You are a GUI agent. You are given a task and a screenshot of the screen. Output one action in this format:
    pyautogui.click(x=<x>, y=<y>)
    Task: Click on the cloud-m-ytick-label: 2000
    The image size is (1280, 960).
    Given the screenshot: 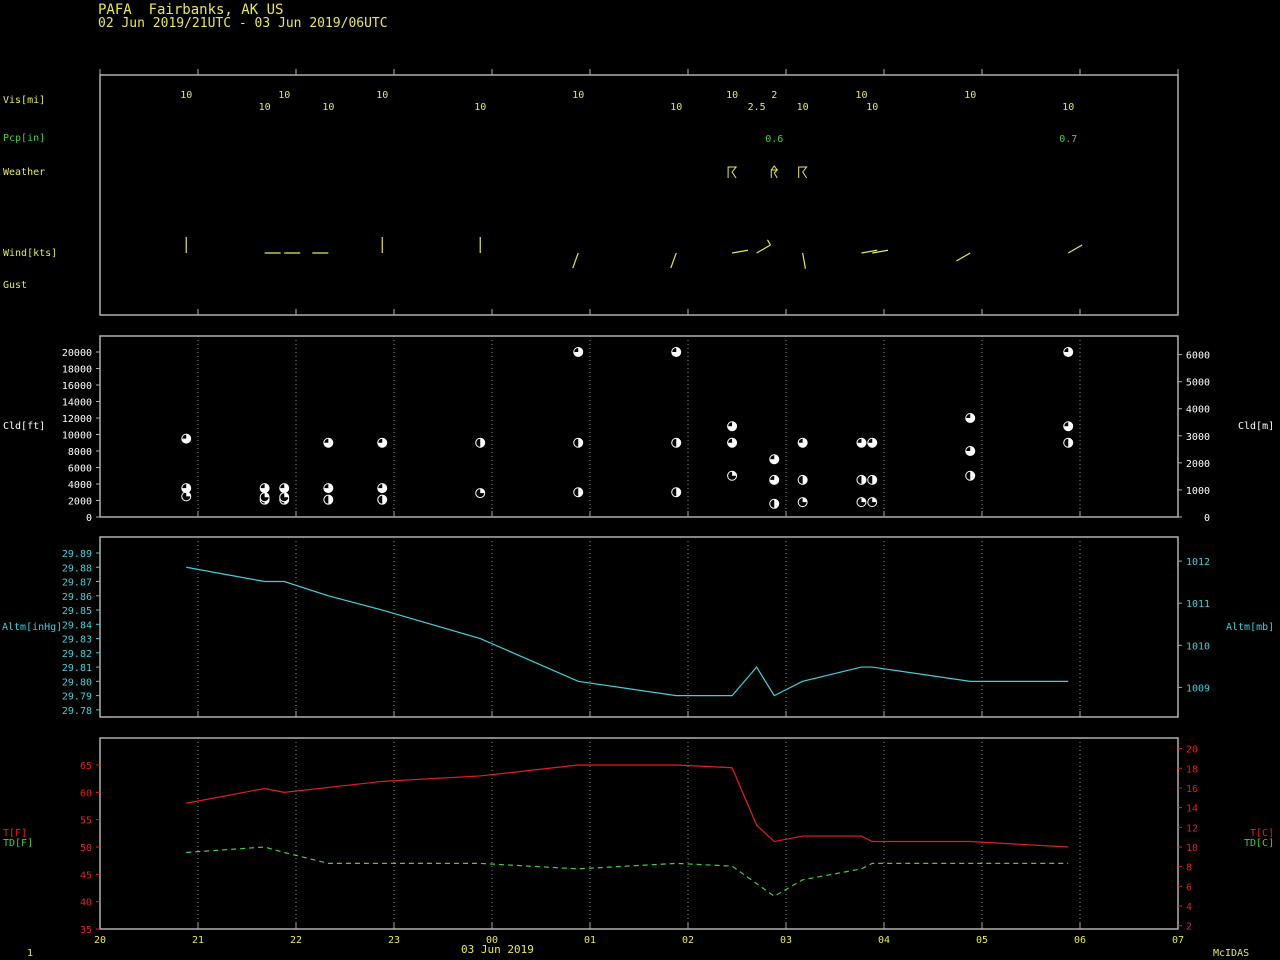 What is the action you would take?
    pyautogui.click(x=1198, y=464)
    